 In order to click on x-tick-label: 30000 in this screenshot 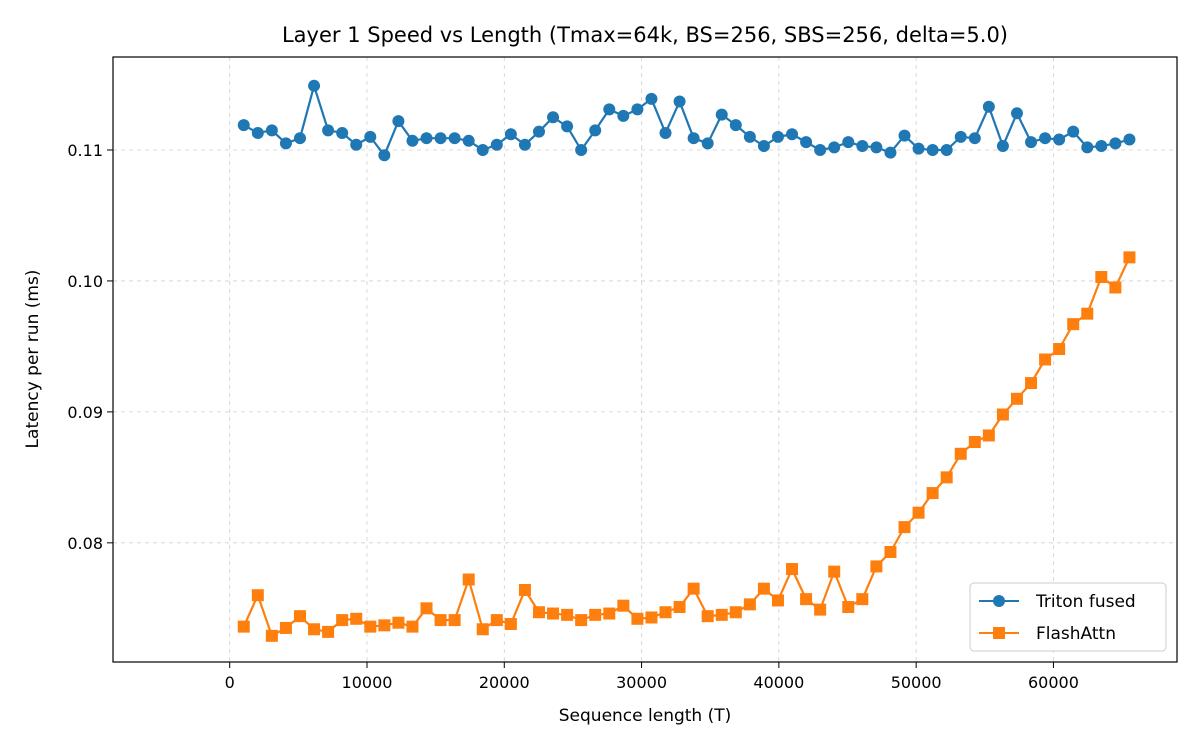, I will do `click(641, 682)`.